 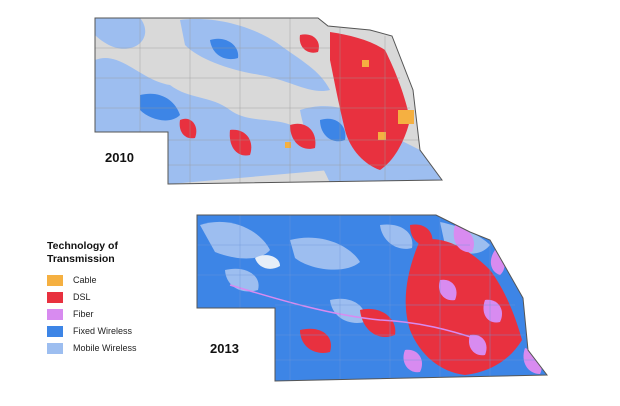 What do you see at coordinates (83, 314) in the screenshot?
I see `legend-label-fiber: Fiber` at bounding box center [83, 314].